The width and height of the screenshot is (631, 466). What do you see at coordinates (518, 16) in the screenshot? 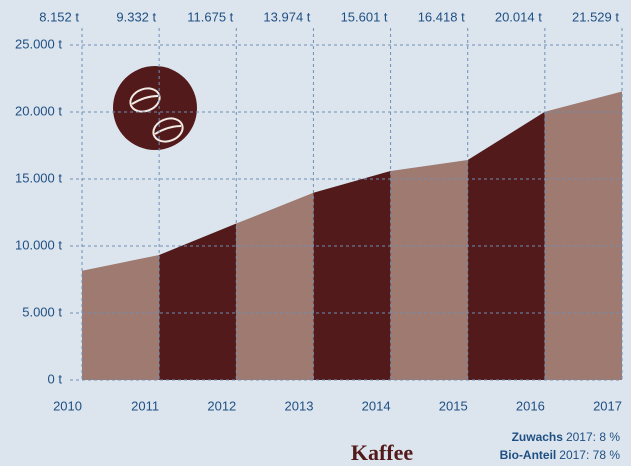
I see `value-label: 20.014 t` at bounding box center [518, 16].